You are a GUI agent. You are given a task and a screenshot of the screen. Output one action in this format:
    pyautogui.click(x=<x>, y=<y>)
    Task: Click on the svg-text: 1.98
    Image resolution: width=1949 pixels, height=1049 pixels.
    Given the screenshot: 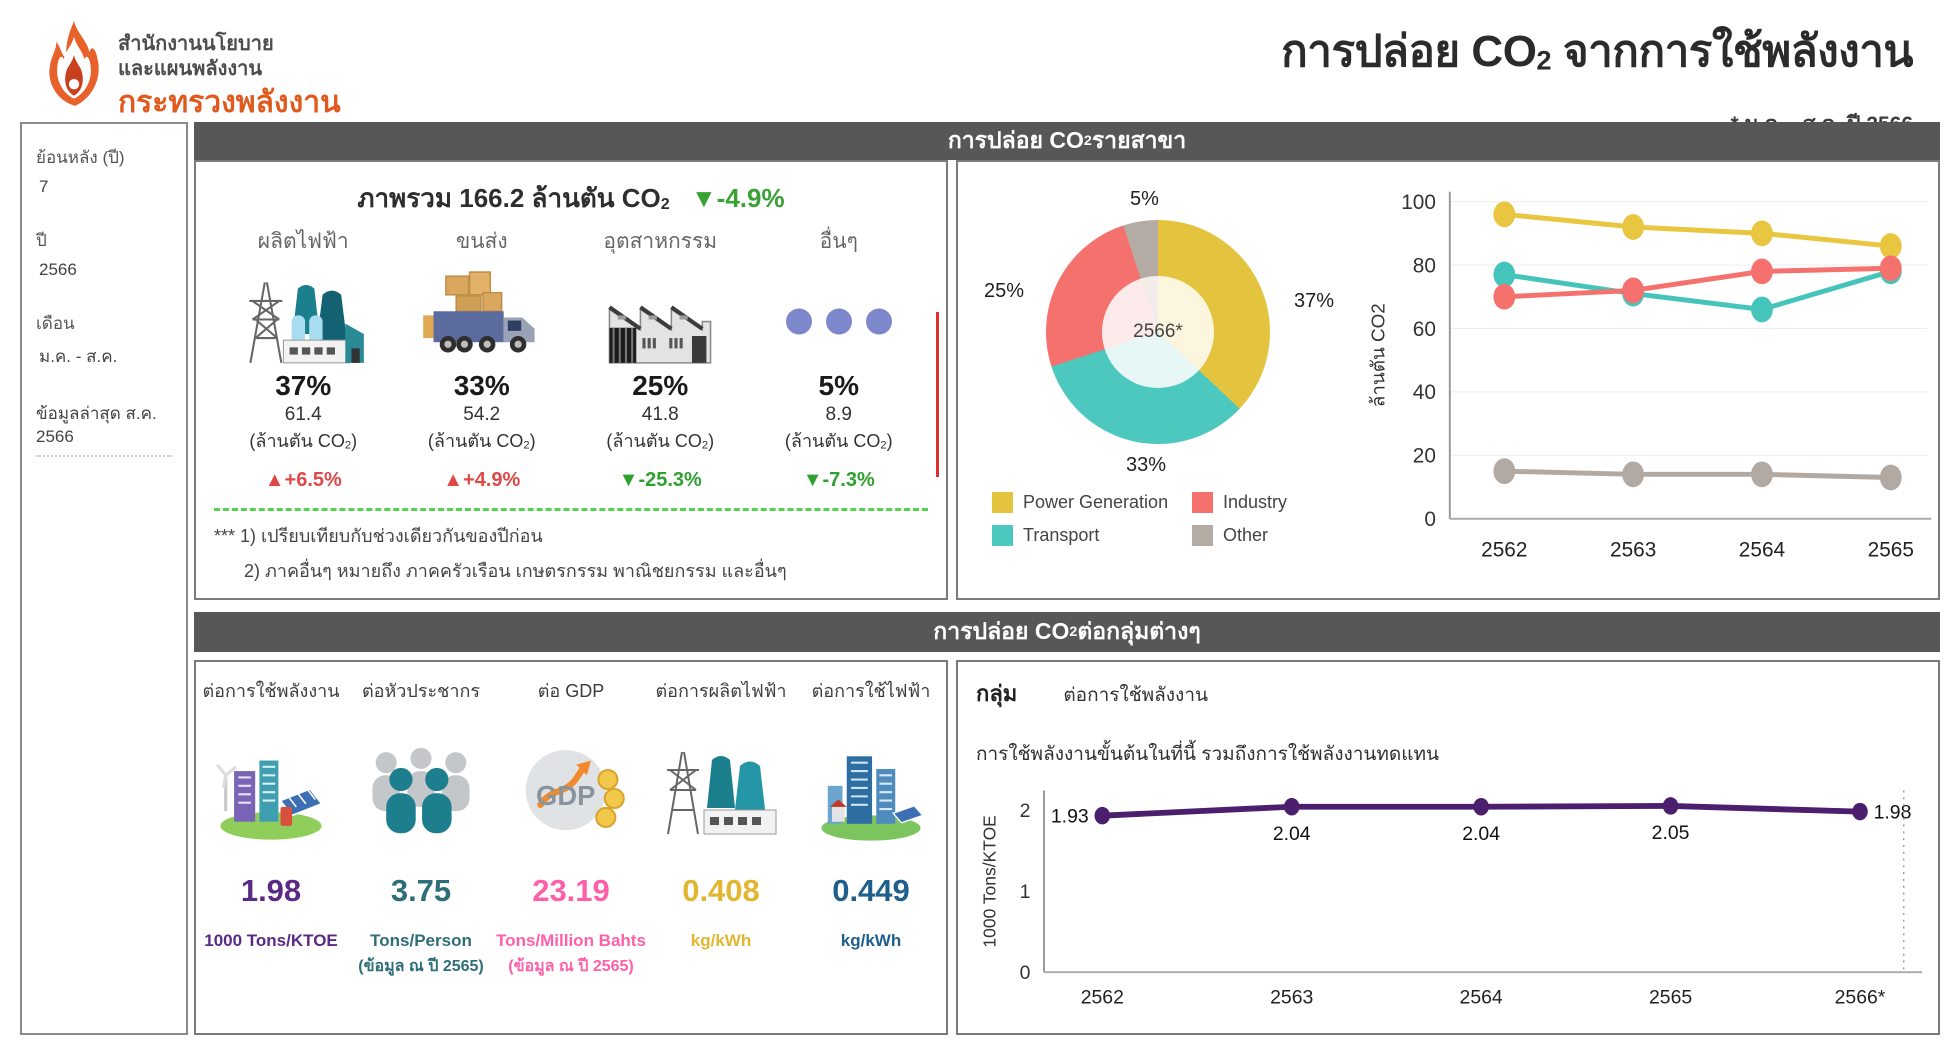 What is the action you would take?
    pyautogui.click(x=1893, y=812)
    